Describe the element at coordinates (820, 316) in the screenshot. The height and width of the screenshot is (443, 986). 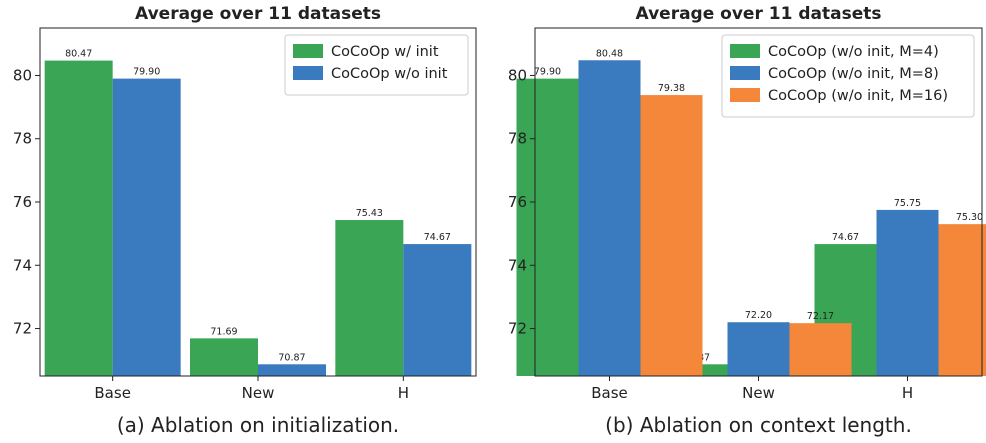
I see `data-label: 72.17` at that location.